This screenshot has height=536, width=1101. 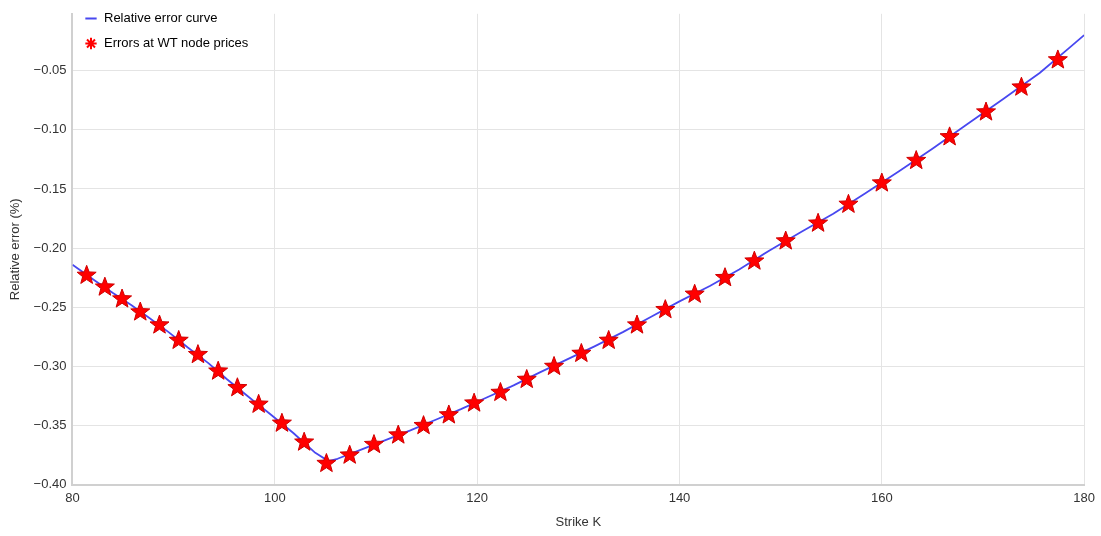 I want to click on y-tick-label: −0.40, so click(x=50, y=484).